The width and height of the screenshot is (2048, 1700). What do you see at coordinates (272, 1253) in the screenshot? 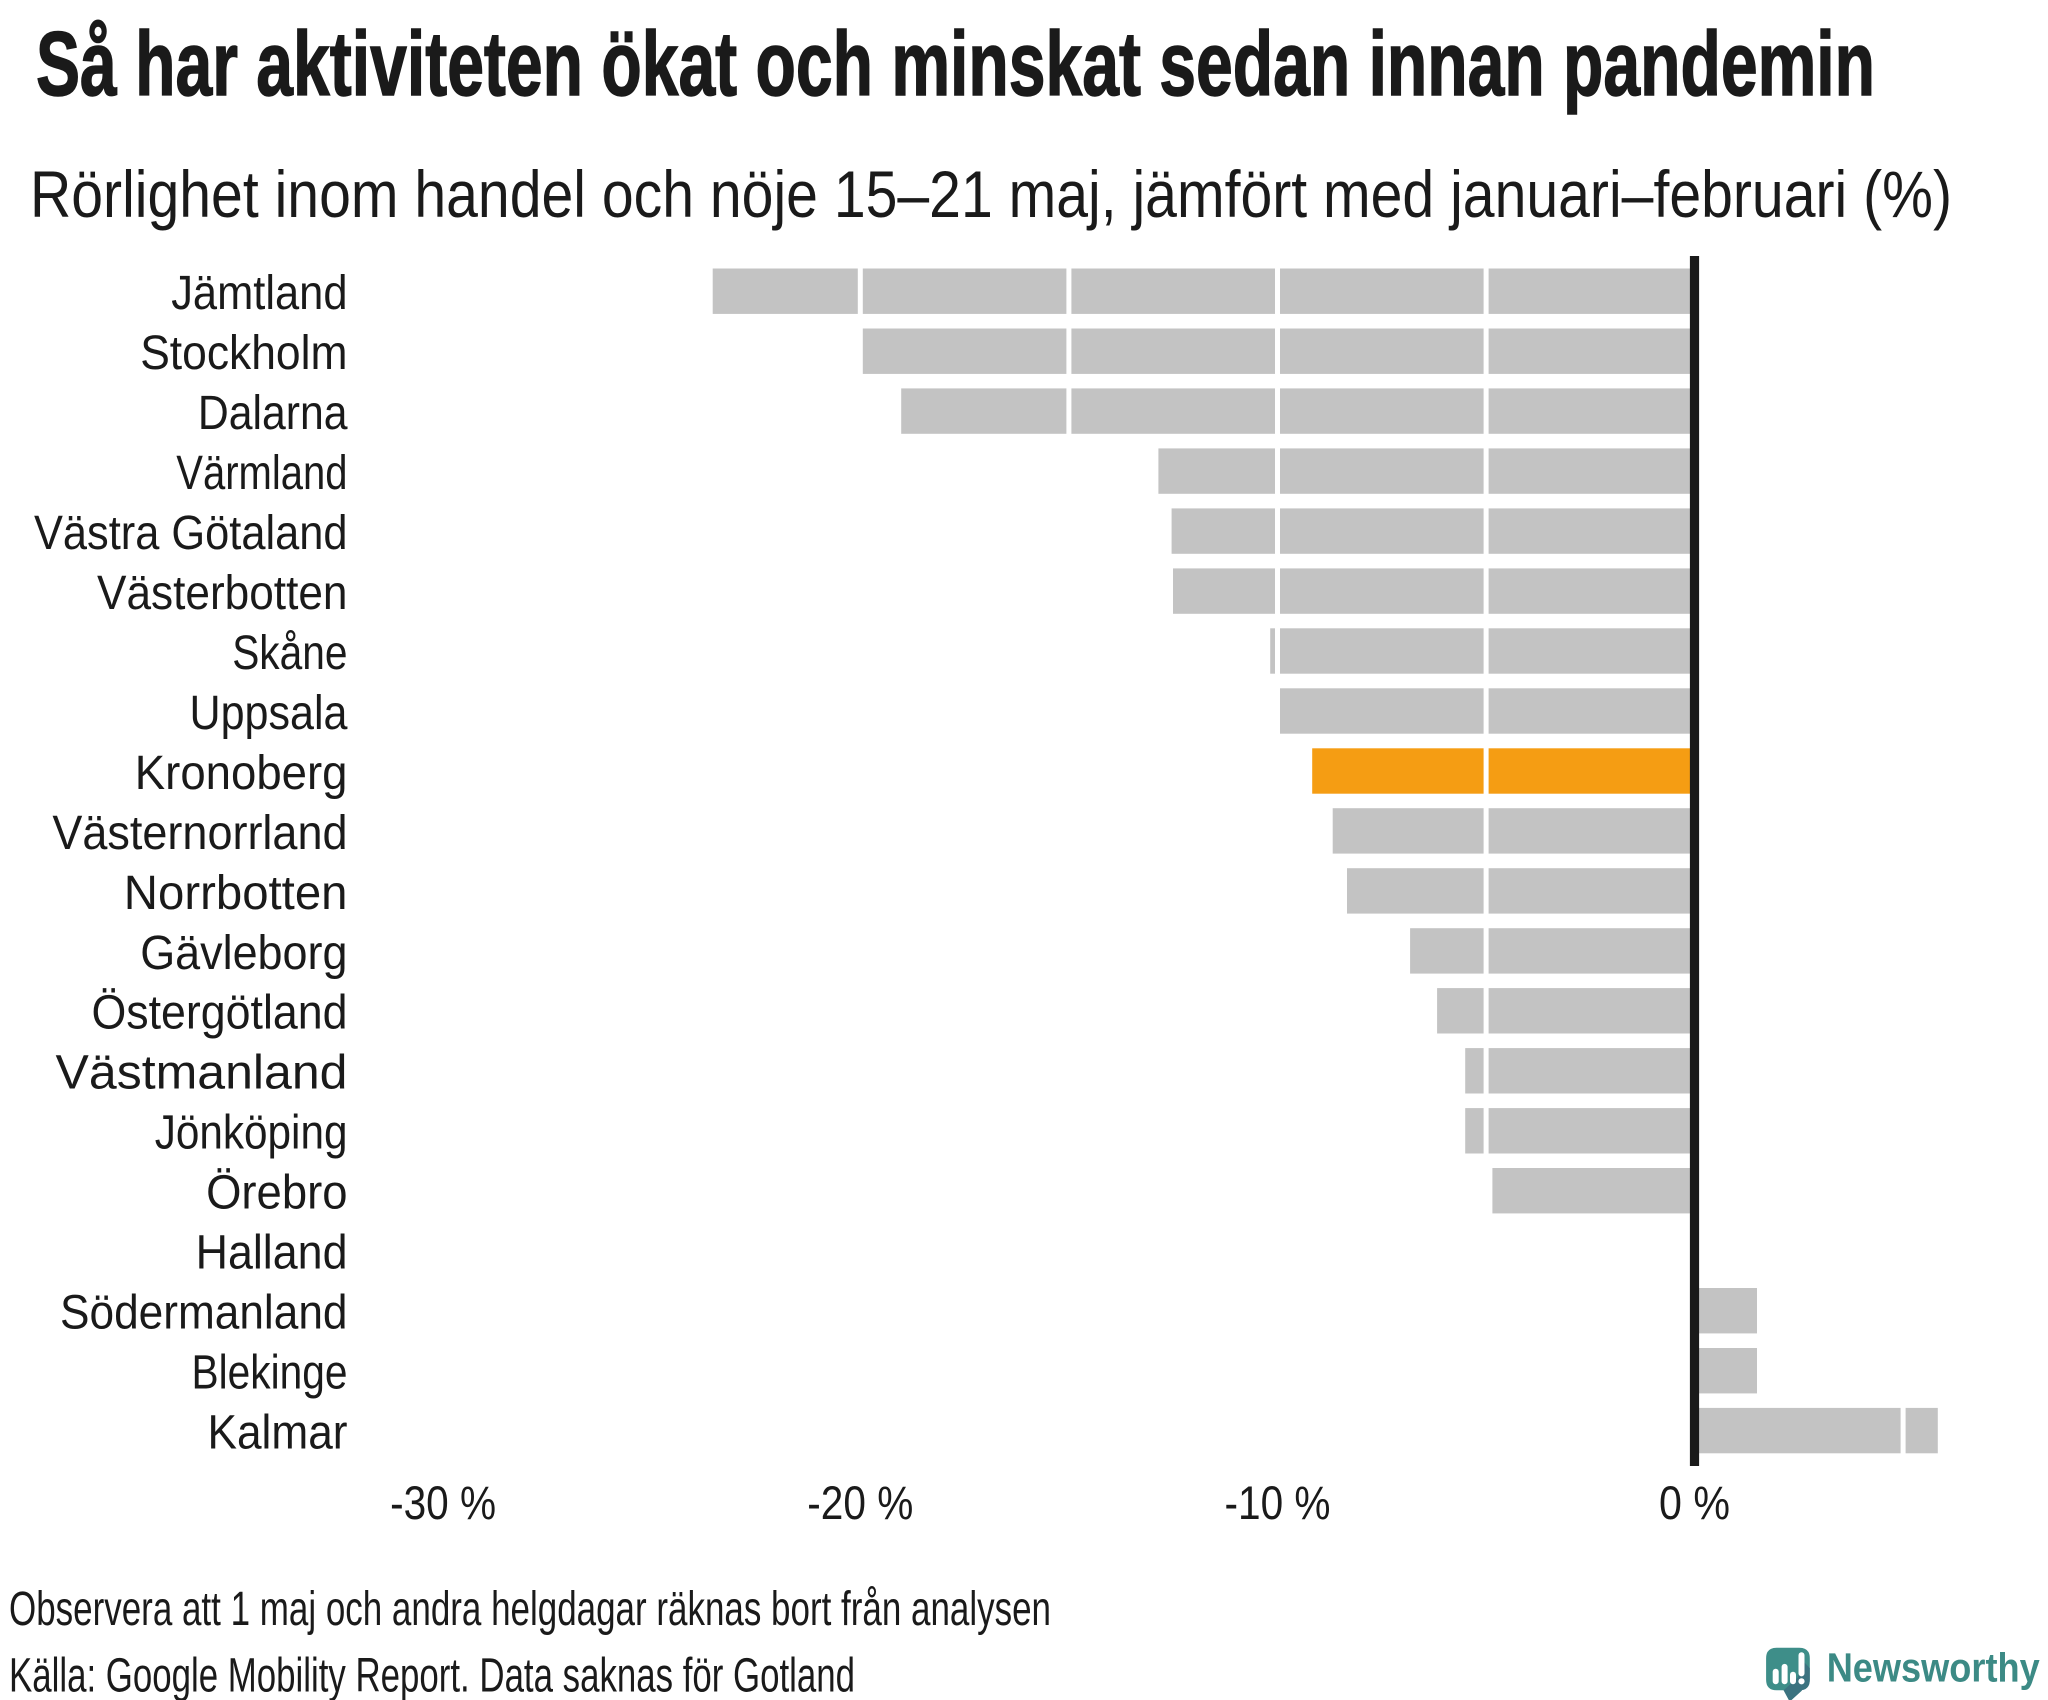
I see `svg-text: Halland` at bounding box center [272, 1253].